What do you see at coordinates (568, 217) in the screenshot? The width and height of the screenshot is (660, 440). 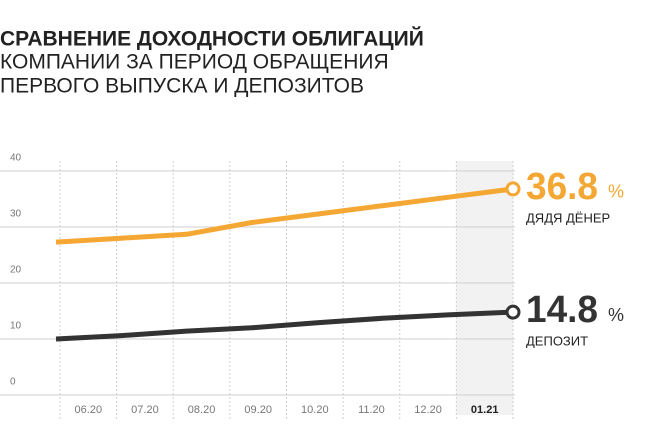 I see `series-name: ДЯДЯ ДЁНЕР` at bounding box center [568, 217].